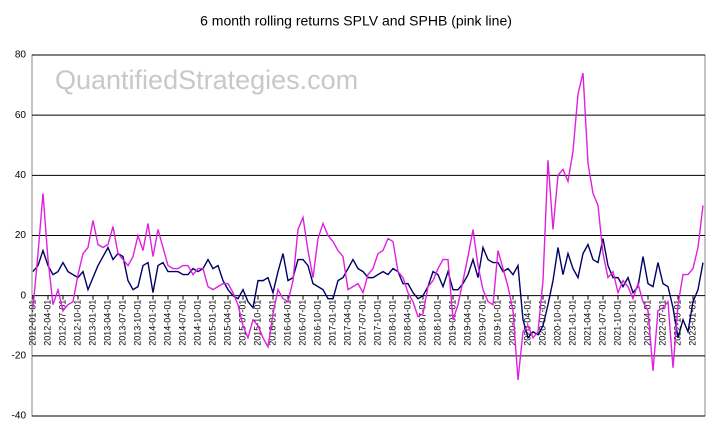  What do you see at coordinates (107, 323) in the screenshot?
I see `x-tick-label: 2013-04-01` at bounding box center [107, 323].